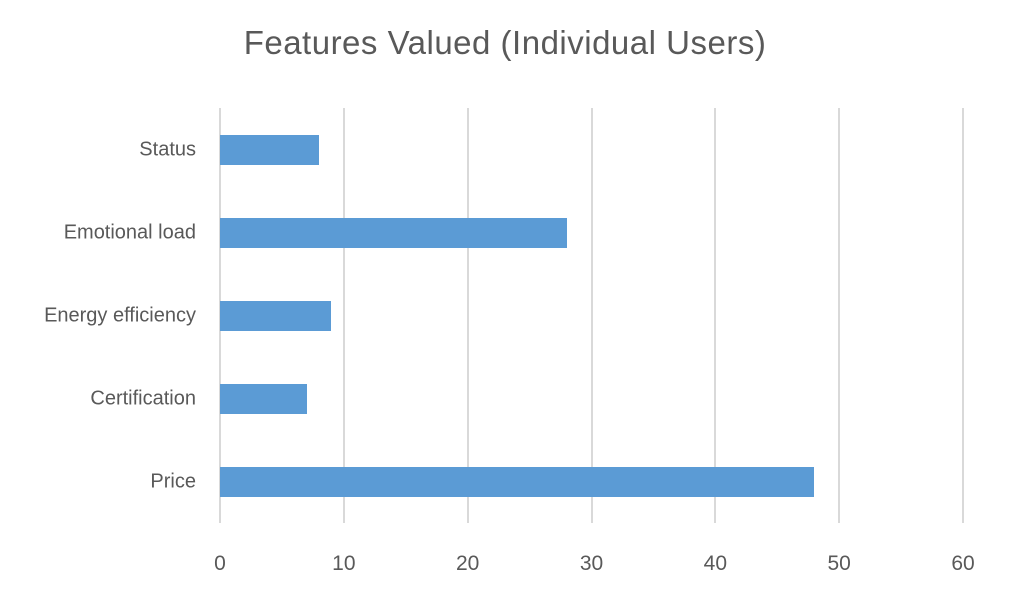 The image size is (1029, 605). What do you see at coordinates (715, 563) in the screenshot?
I see `x-axis-tick-label: 40` at bounding box center [715, 563].